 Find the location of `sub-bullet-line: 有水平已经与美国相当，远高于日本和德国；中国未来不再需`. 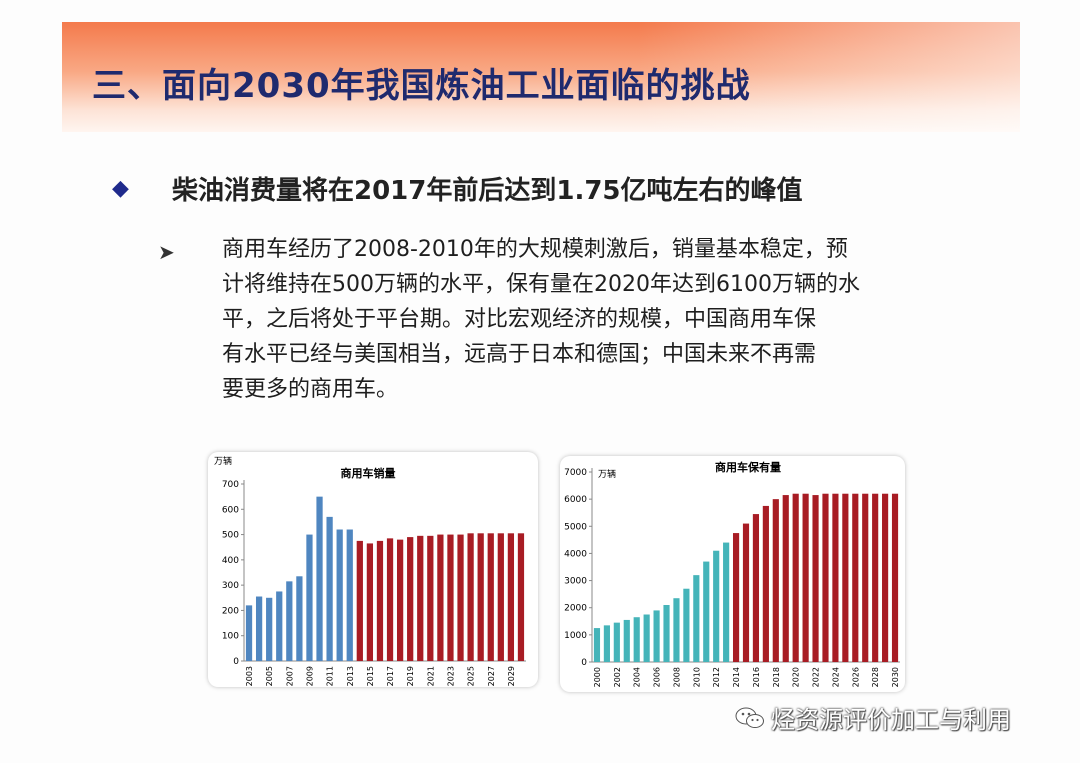

sub-bullet-line: 有水平已经与美国相当，远高于日本和德国；中国未来不再需 is located at coordinates (519, 354).